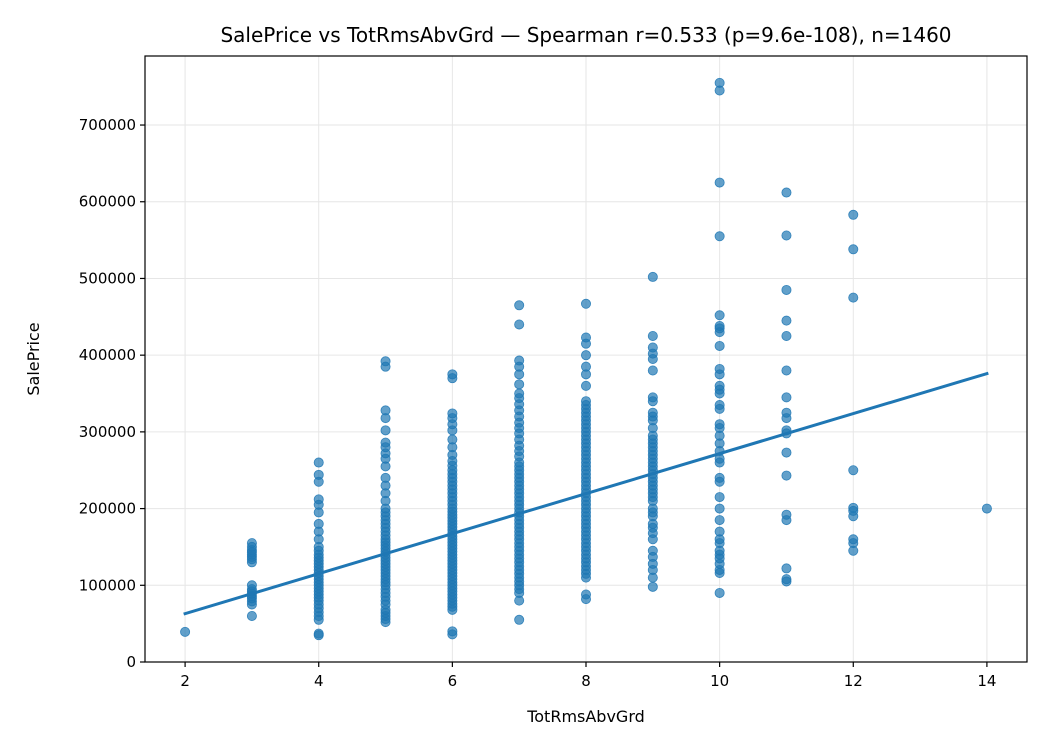 Image resolution: width=1050 pixels, height=750 pixels. Describe the element at coordinates (107, 125) in the screenshot. I see `y-tick-label: 700000` at that location.